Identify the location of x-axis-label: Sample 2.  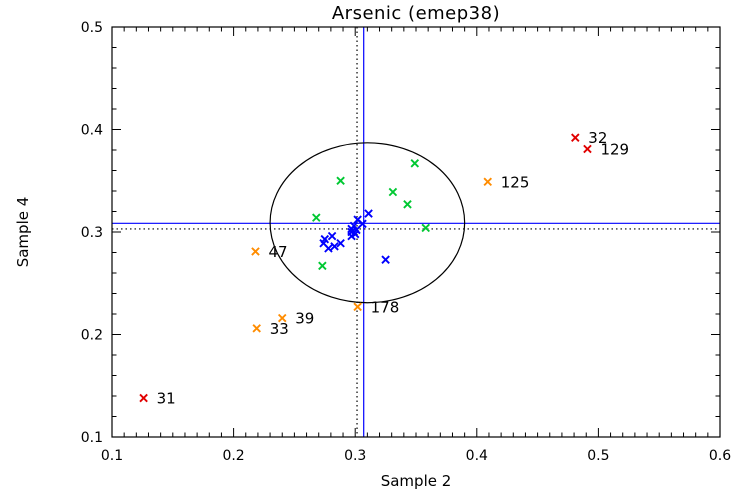
(416, 481).